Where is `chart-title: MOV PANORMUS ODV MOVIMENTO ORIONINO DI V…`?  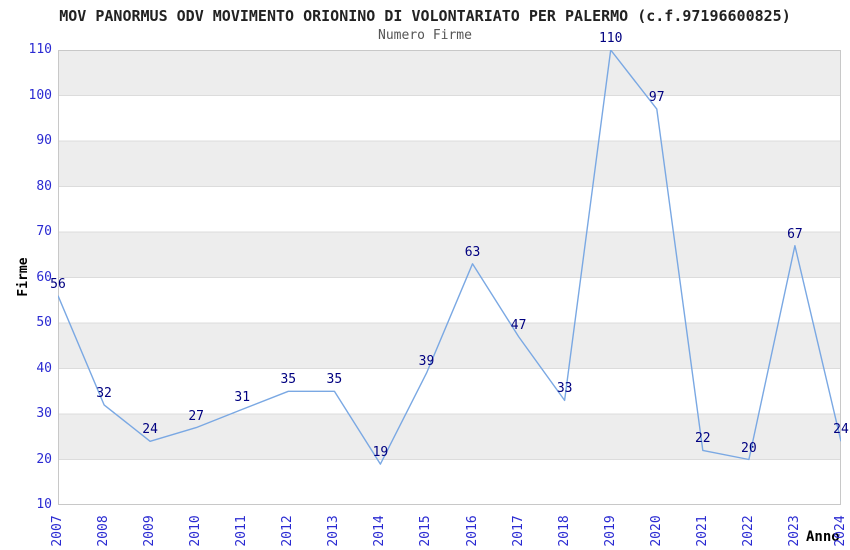 chart-title: MOV PANORMUS ODV MOVIMENTO ORIONINO DI V… is located at coordinates (425, 16).